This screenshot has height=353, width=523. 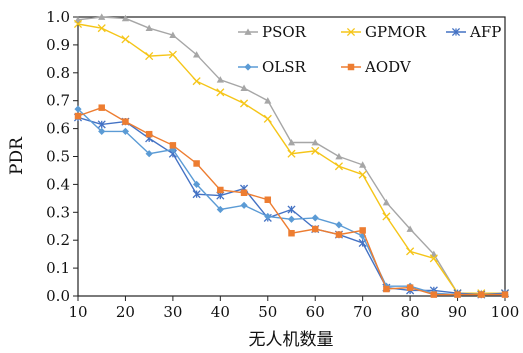 What do you see at coordinates (58, 101) in the screenshot?
I see `y-tick-label: 0.7` at bounding box center [58, 101].